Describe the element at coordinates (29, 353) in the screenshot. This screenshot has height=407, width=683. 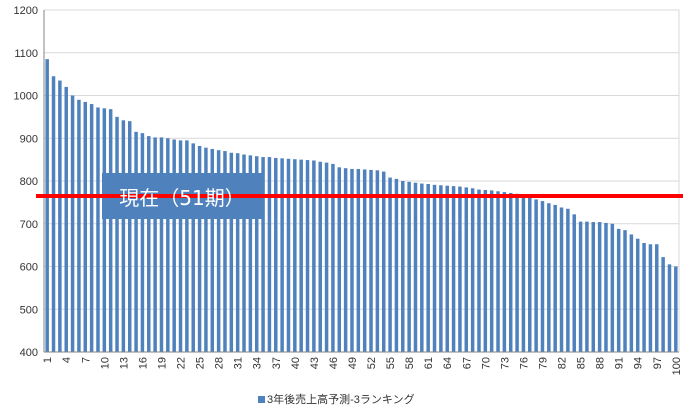
I see `y-tick-label: 400` at that location.